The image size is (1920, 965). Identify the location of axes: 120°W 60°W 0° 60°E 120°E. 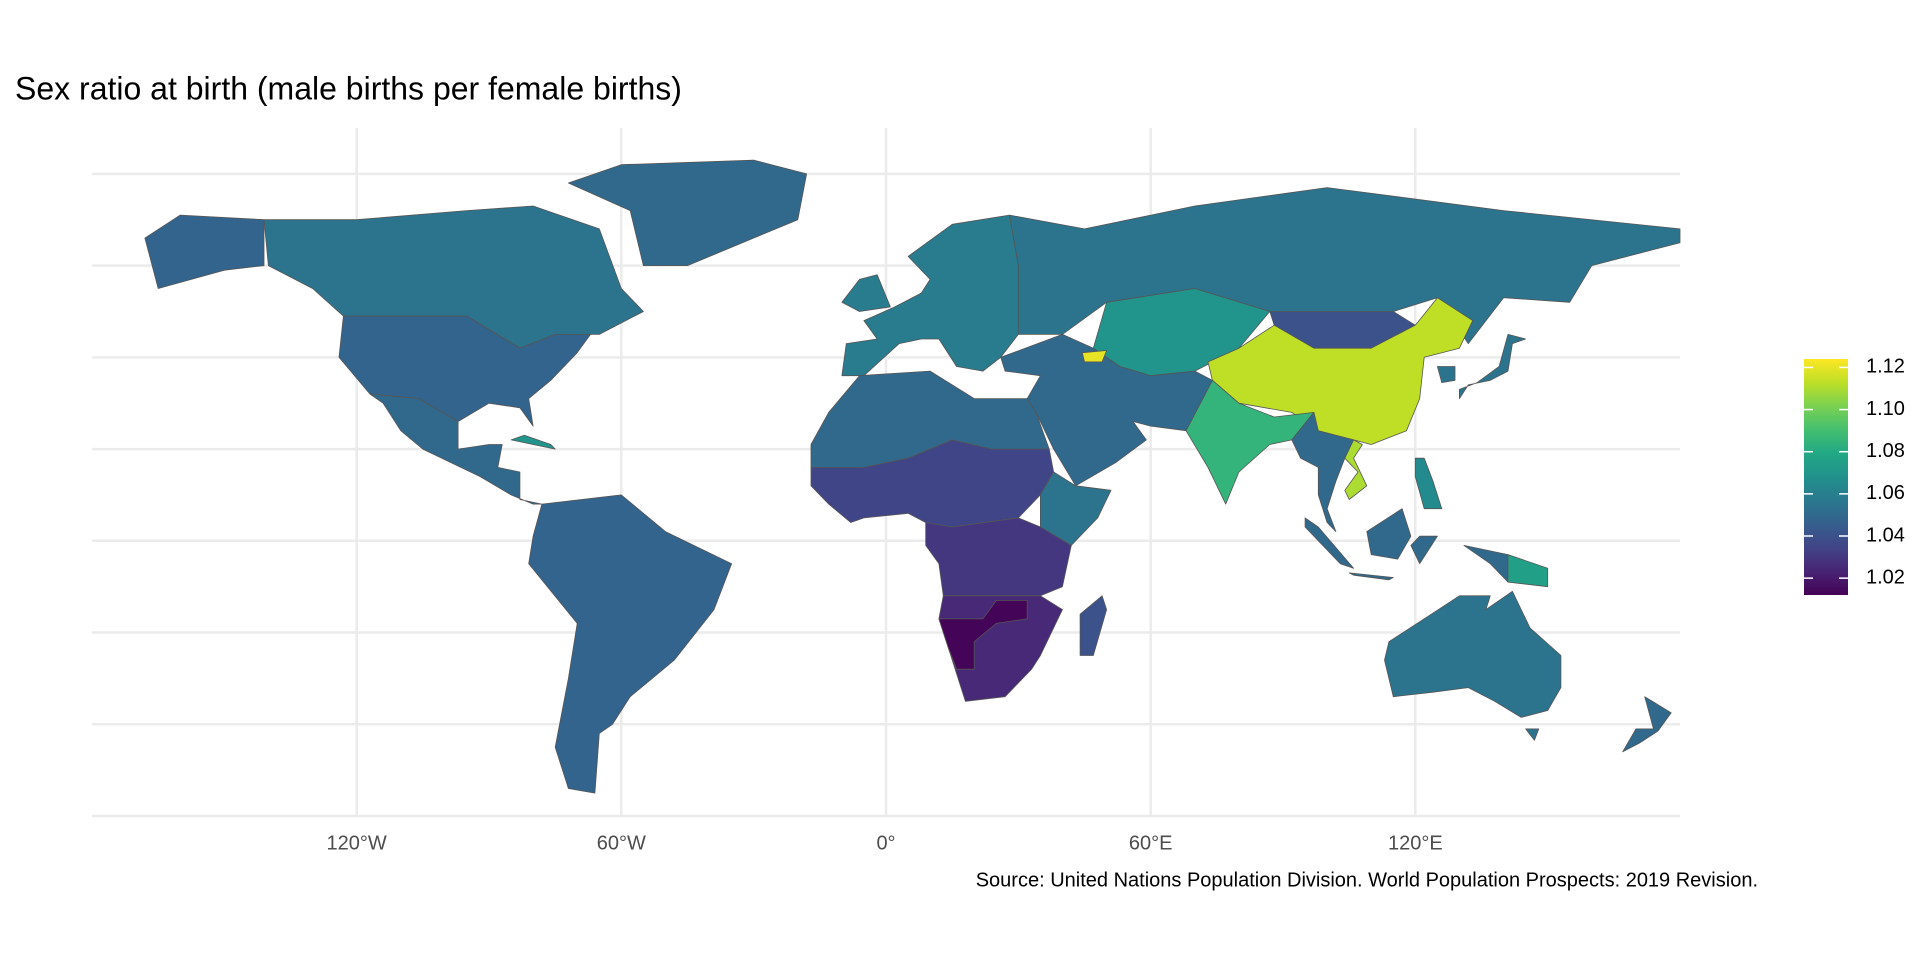
(885, 843).